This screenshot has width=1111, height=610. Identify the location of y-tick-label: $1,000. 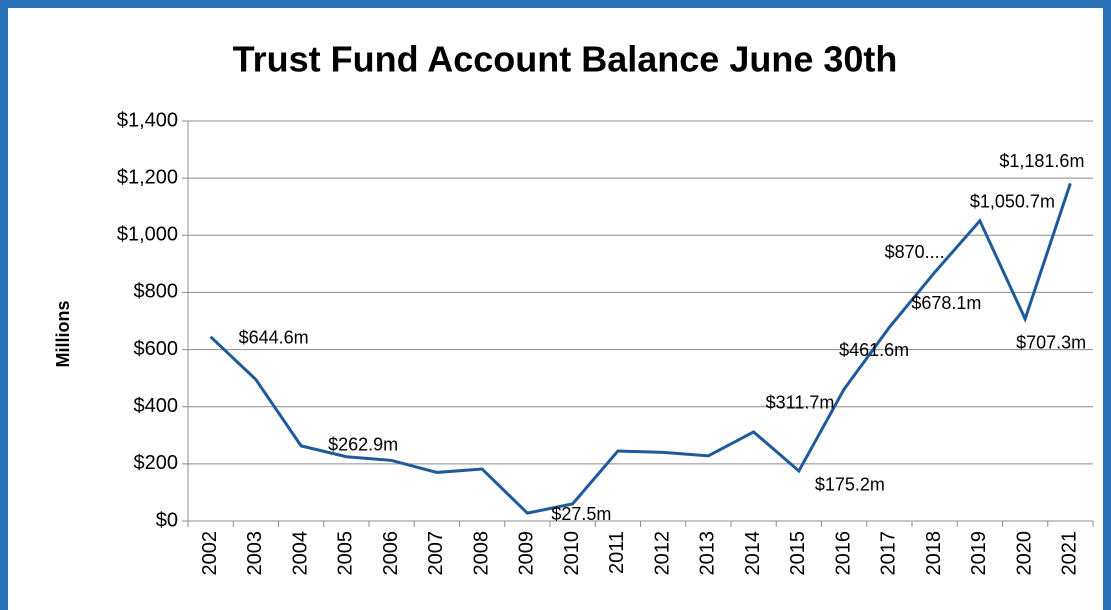
(147, 235).